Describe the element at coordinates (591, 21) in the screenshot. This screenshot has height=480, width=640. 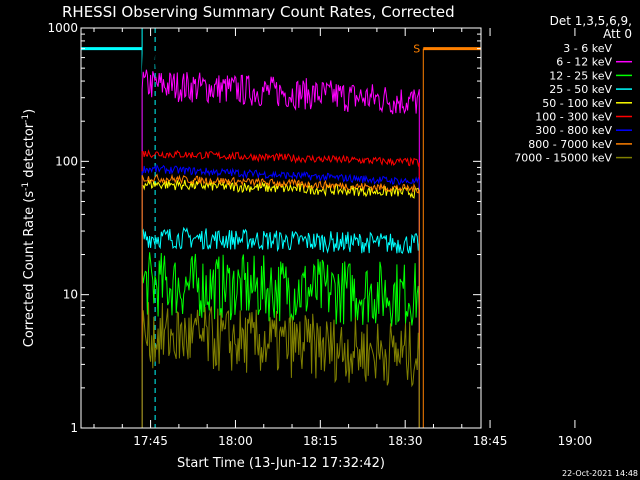
I see `legend-header-1: Det 1,3,5,6,9,` at that location.